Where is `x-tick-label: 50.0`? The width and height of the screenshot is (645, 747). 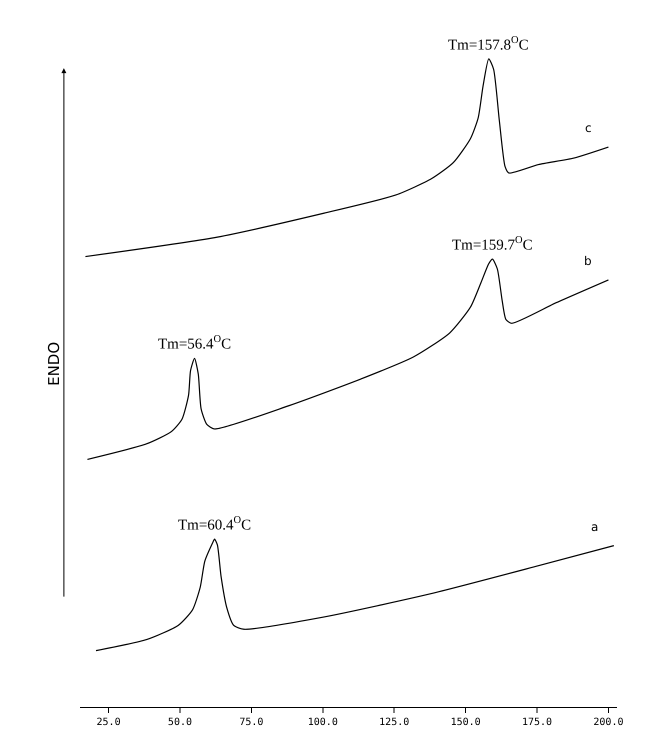 x-tick-label: 50.0 is located at coordinates (180, 722).